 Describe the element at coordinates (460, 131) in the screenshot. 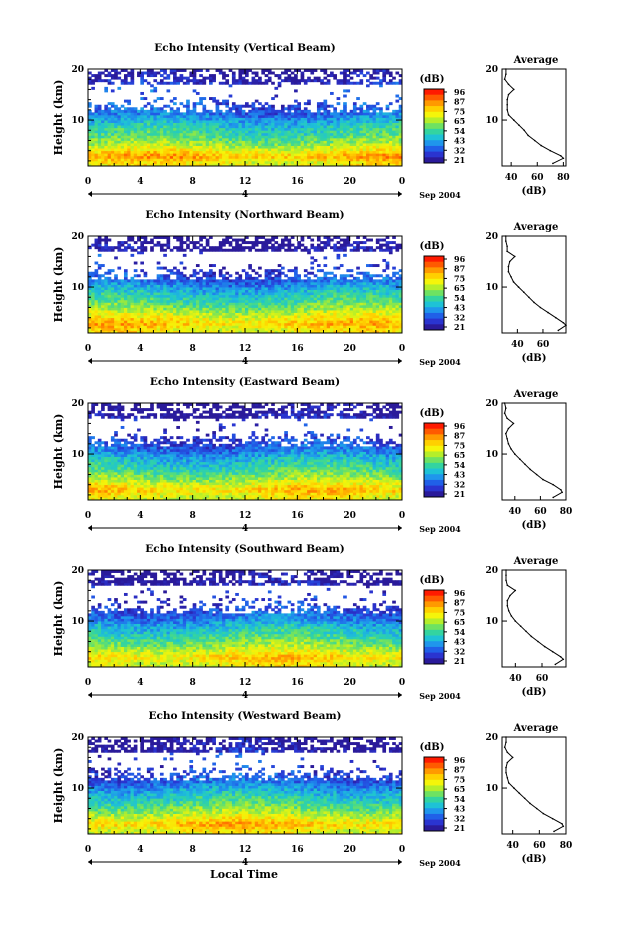

I see `colorbar-tick-label: 54` at that location.